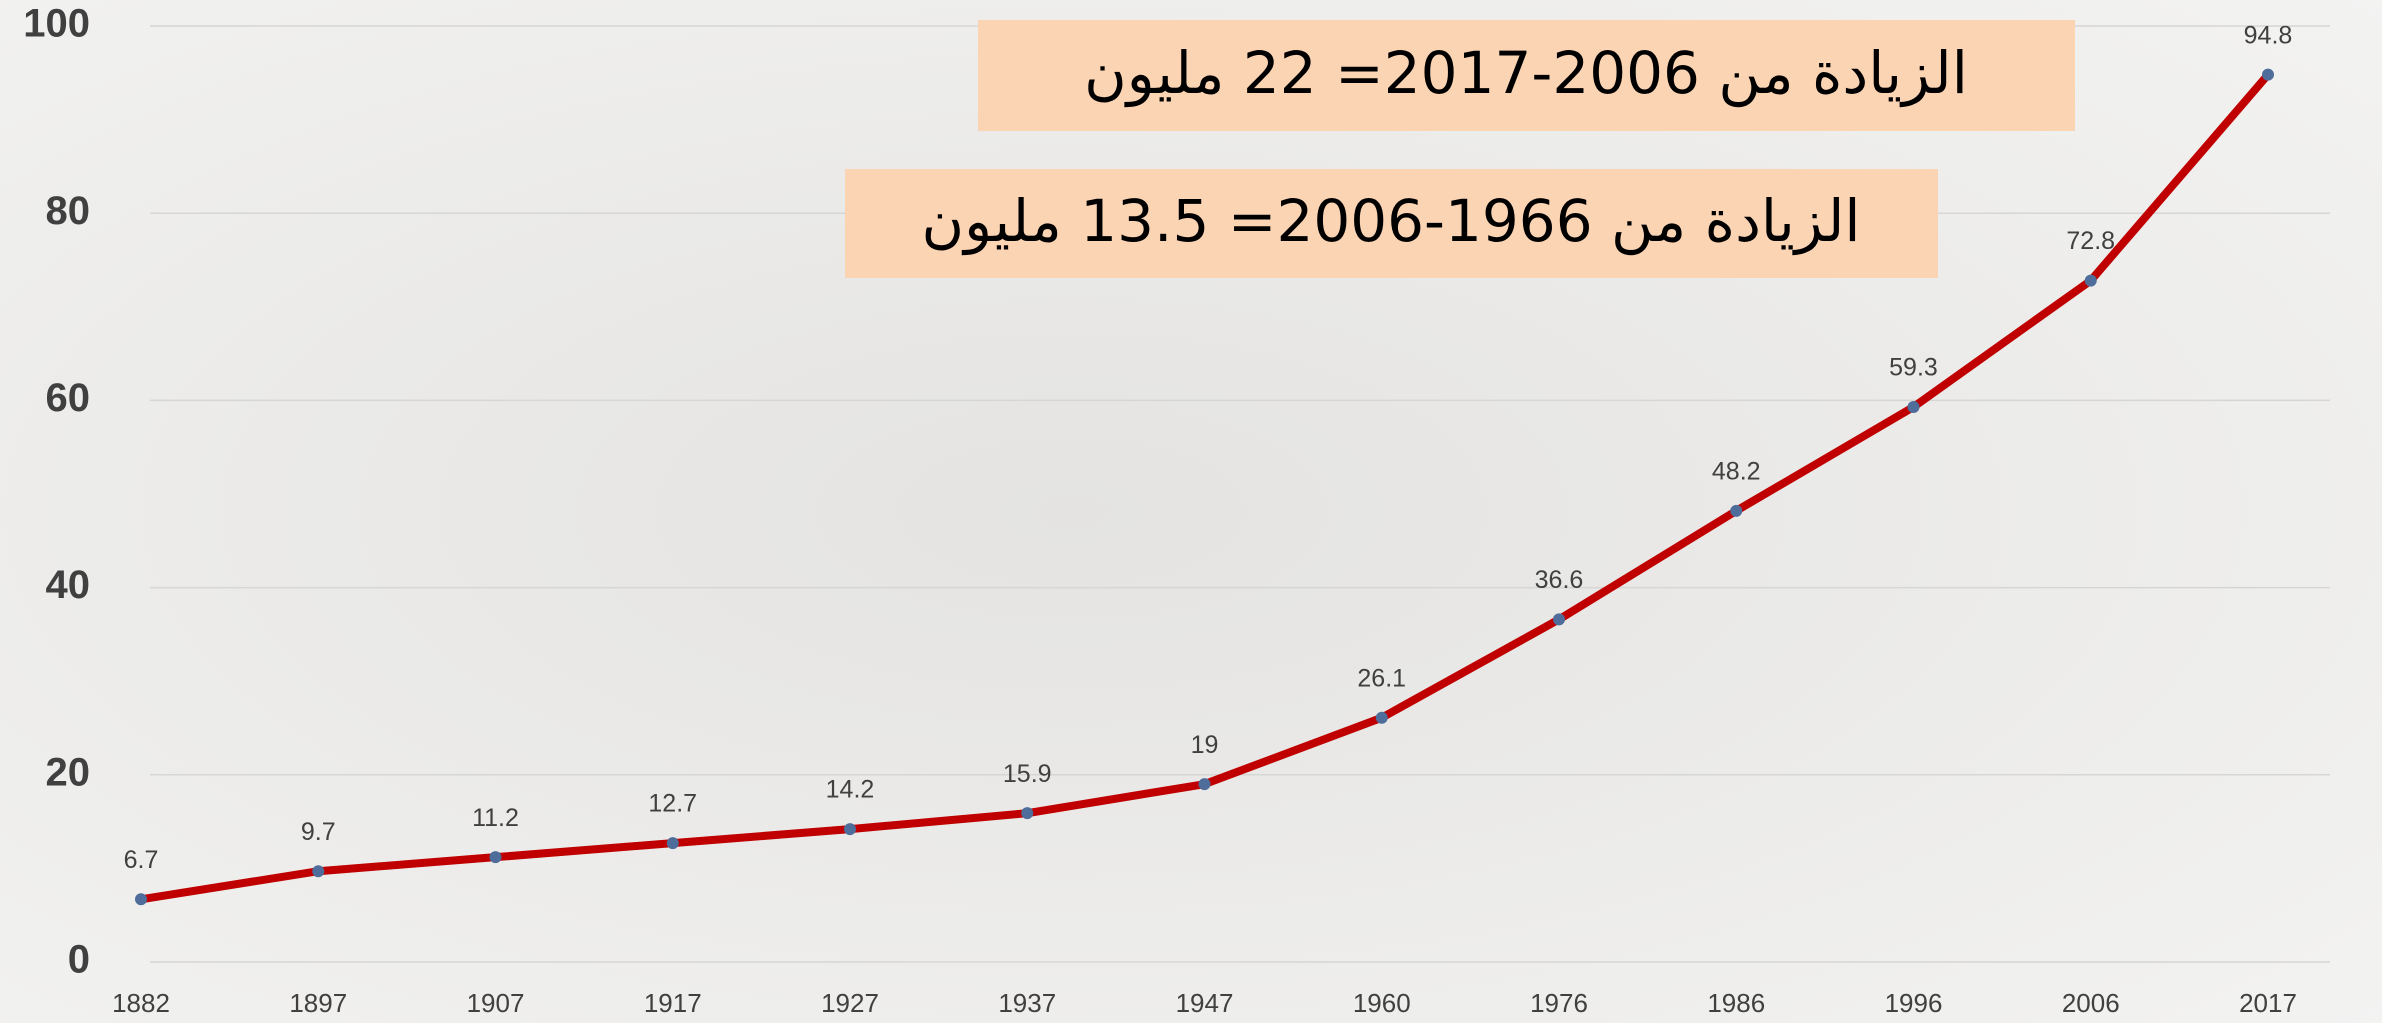 This screenshot has height=1023, width=2382. Describe the element at coordinates (2090, 241) in the screenshot. I see `data-label: 72.8` at that location.